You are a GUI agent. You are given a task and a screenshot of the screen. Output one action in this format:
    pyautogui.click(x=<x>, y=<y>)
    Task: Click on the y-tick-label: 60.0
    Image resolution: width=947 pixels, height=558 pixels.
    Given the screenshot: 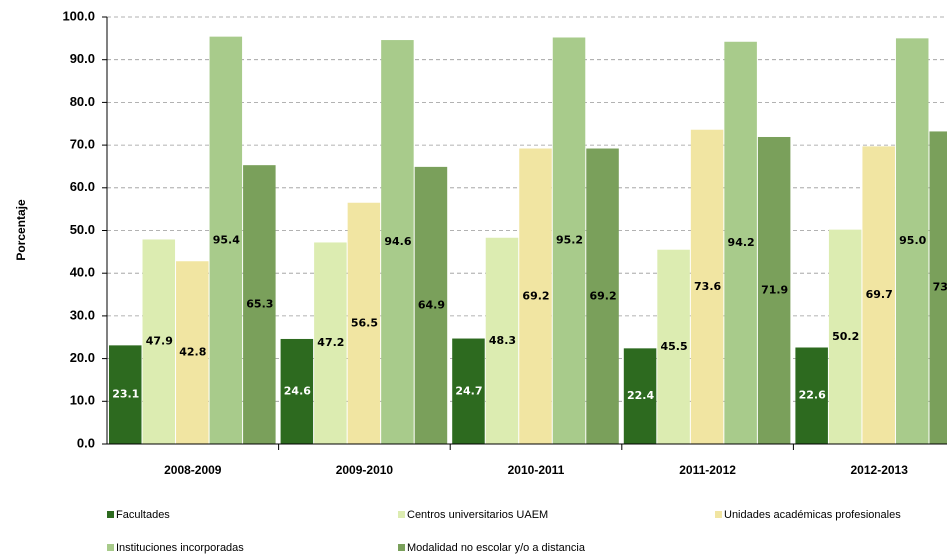 What is the action you would take?
    pyautogui.click(x=82, y=186)
    